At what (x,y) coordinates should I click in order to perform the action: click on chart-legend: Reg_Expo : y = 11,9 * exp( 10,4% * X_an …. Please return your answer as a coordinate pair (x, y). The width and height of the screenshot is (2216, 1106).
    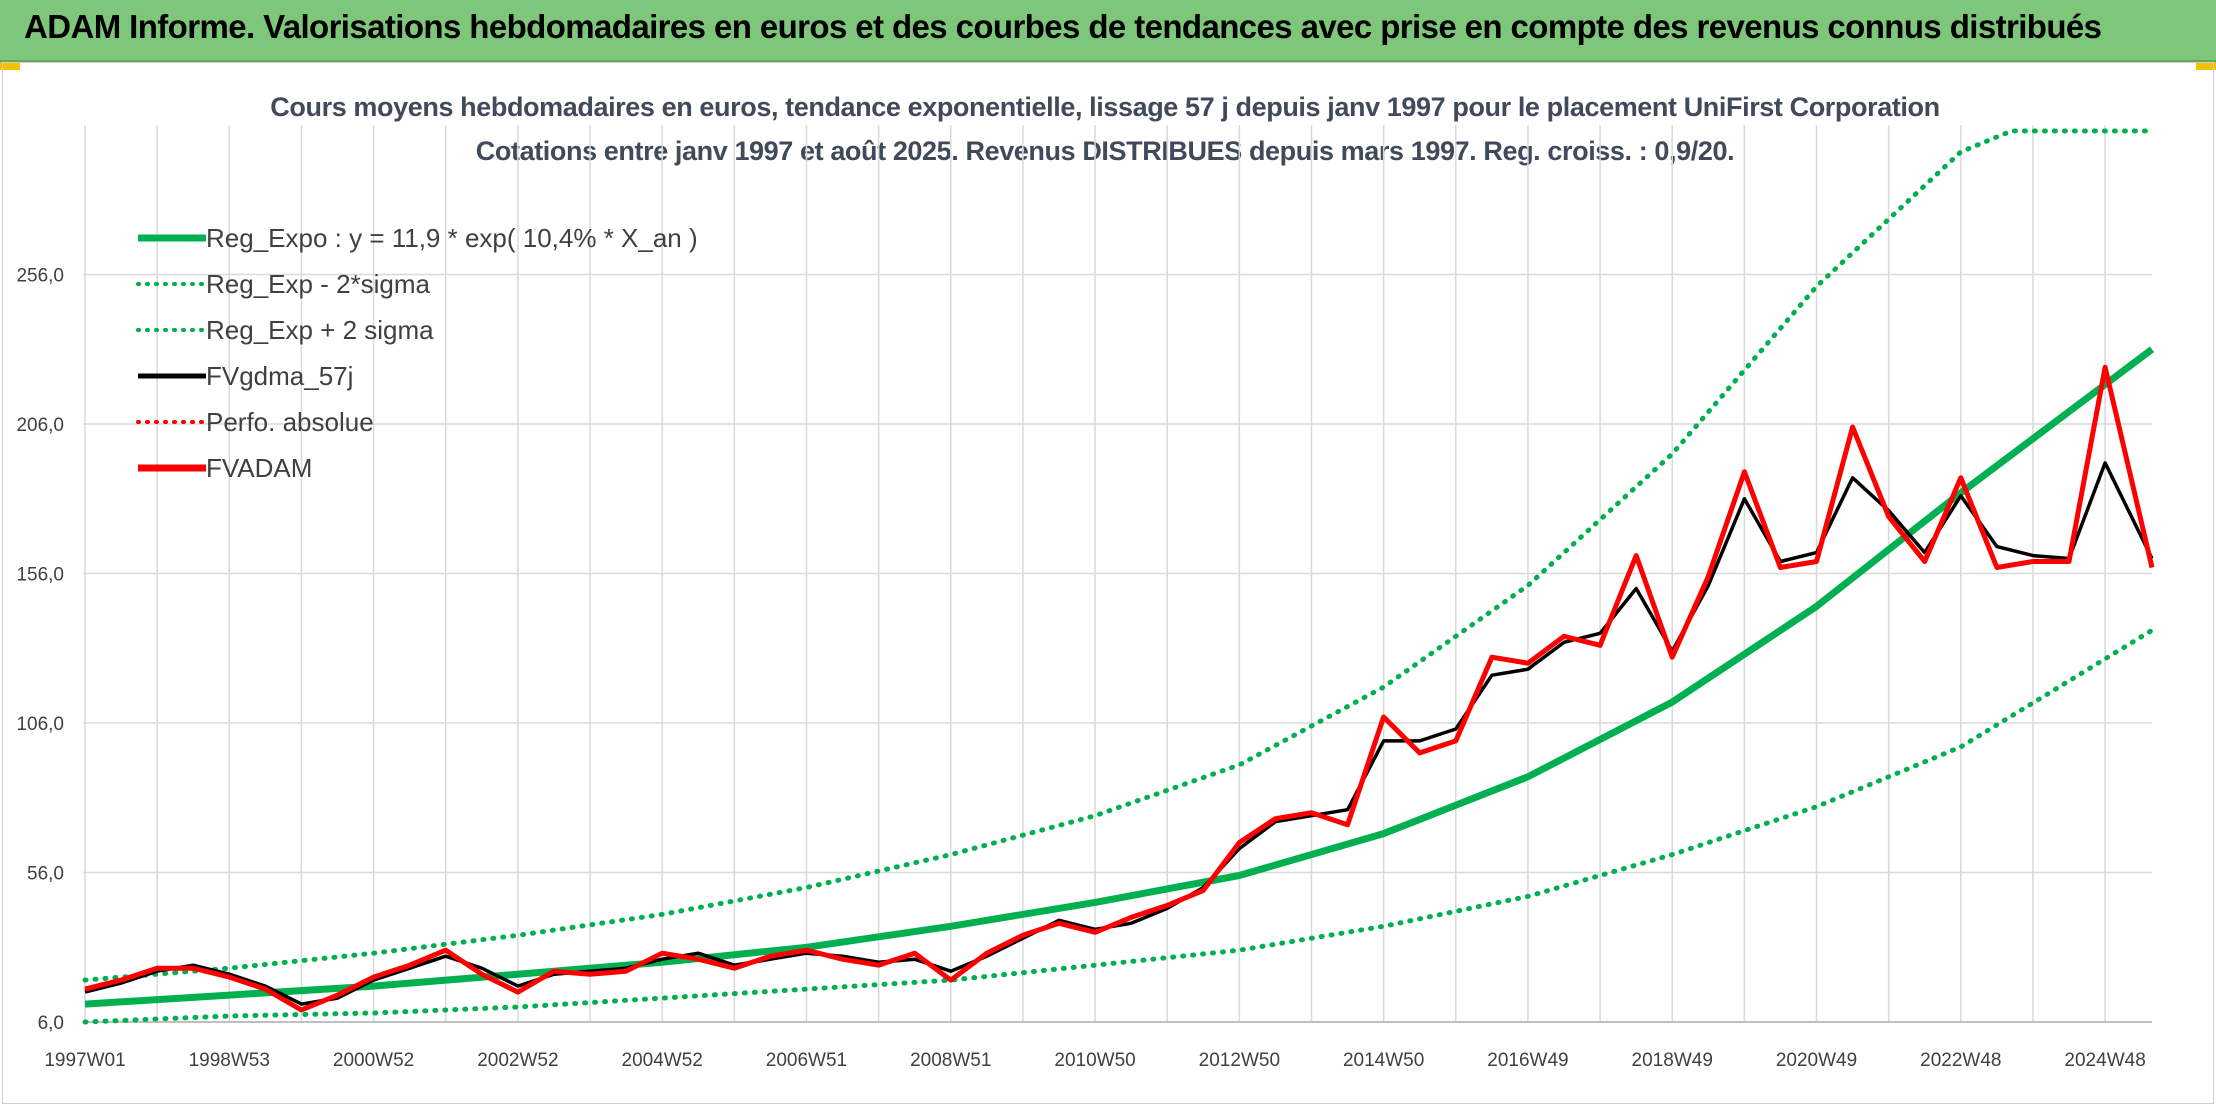
    Looking at the image, I should click on (417, 353).